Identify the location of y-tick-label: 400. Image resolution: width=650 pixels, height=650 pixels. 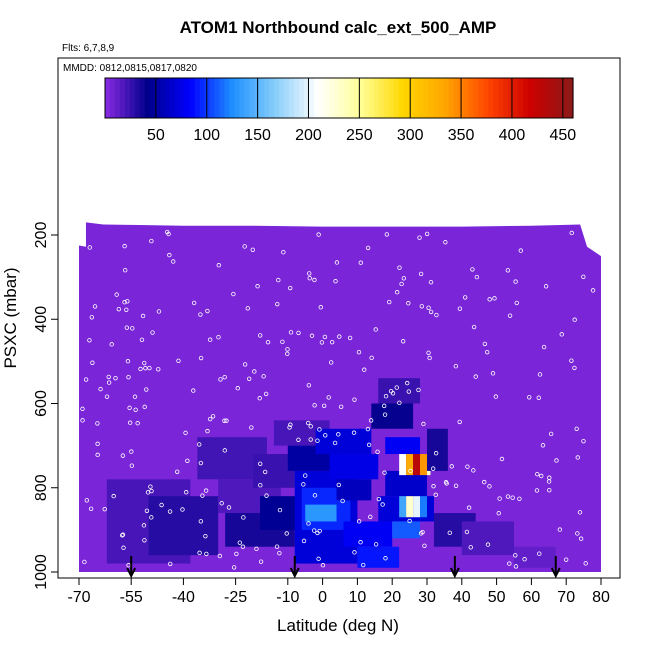
(41, 319).